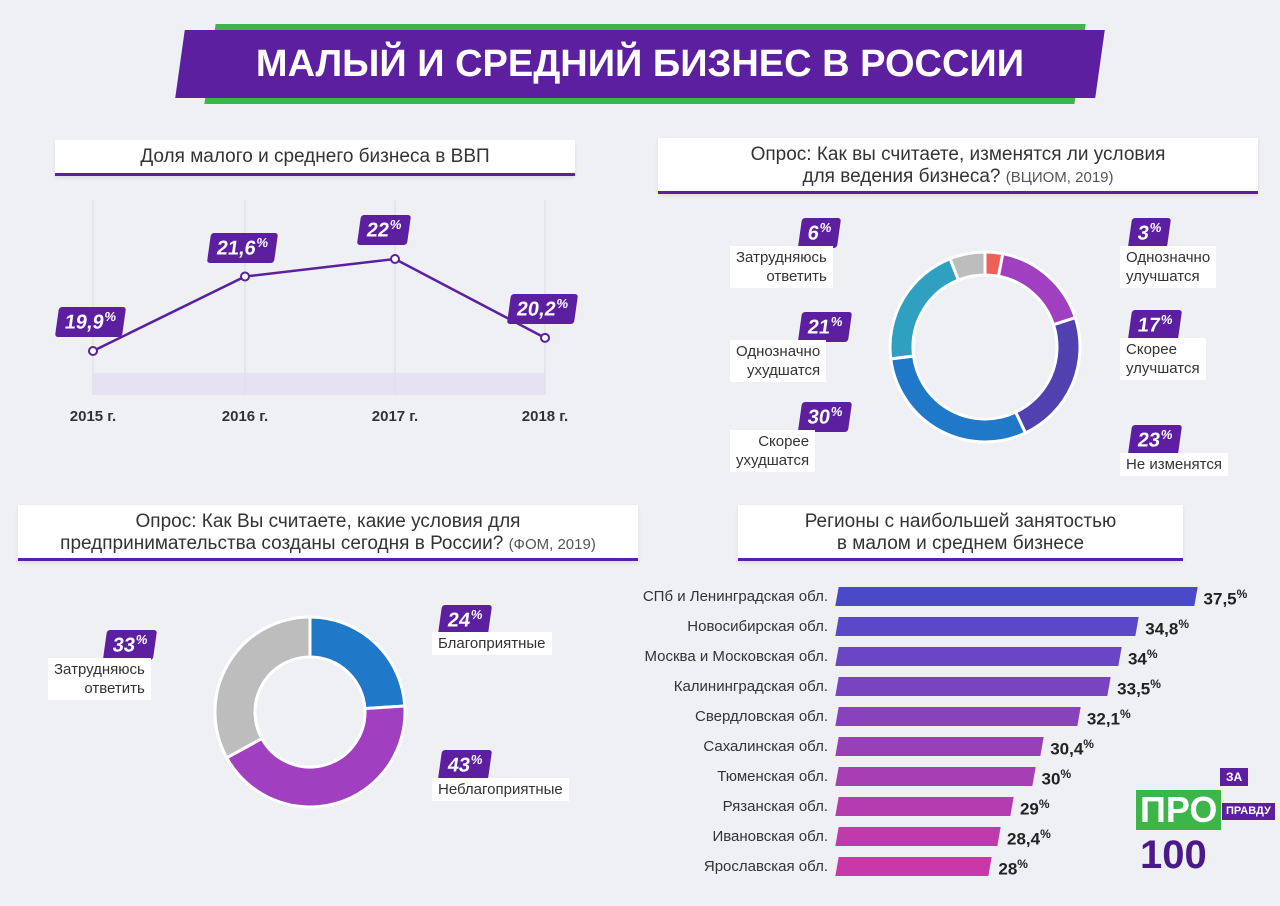 This screenshot has height=906, width=1280. I want to click on page-title: МАЛЫЙ И СРЕДНИЙ БИЗНЕС В РОССИИ, so click(640, 64).